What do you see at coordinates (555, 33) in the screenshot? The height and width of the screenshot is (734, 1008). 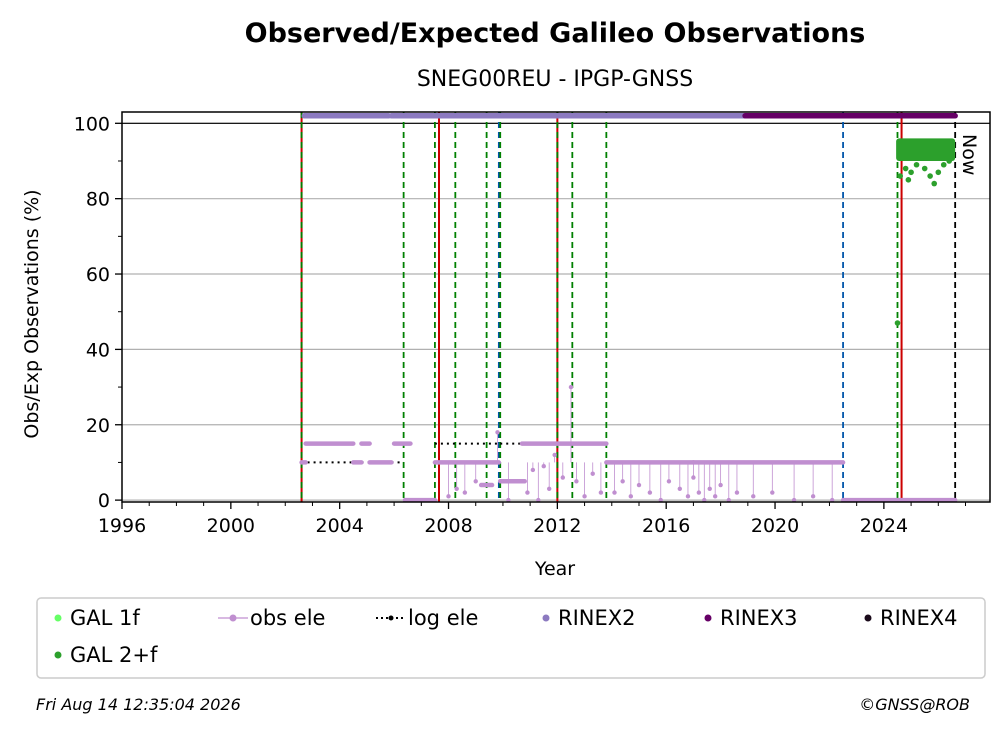 I see `chart-title: Observed/Expected Galileo Observations` at bounding box center [555, 33].